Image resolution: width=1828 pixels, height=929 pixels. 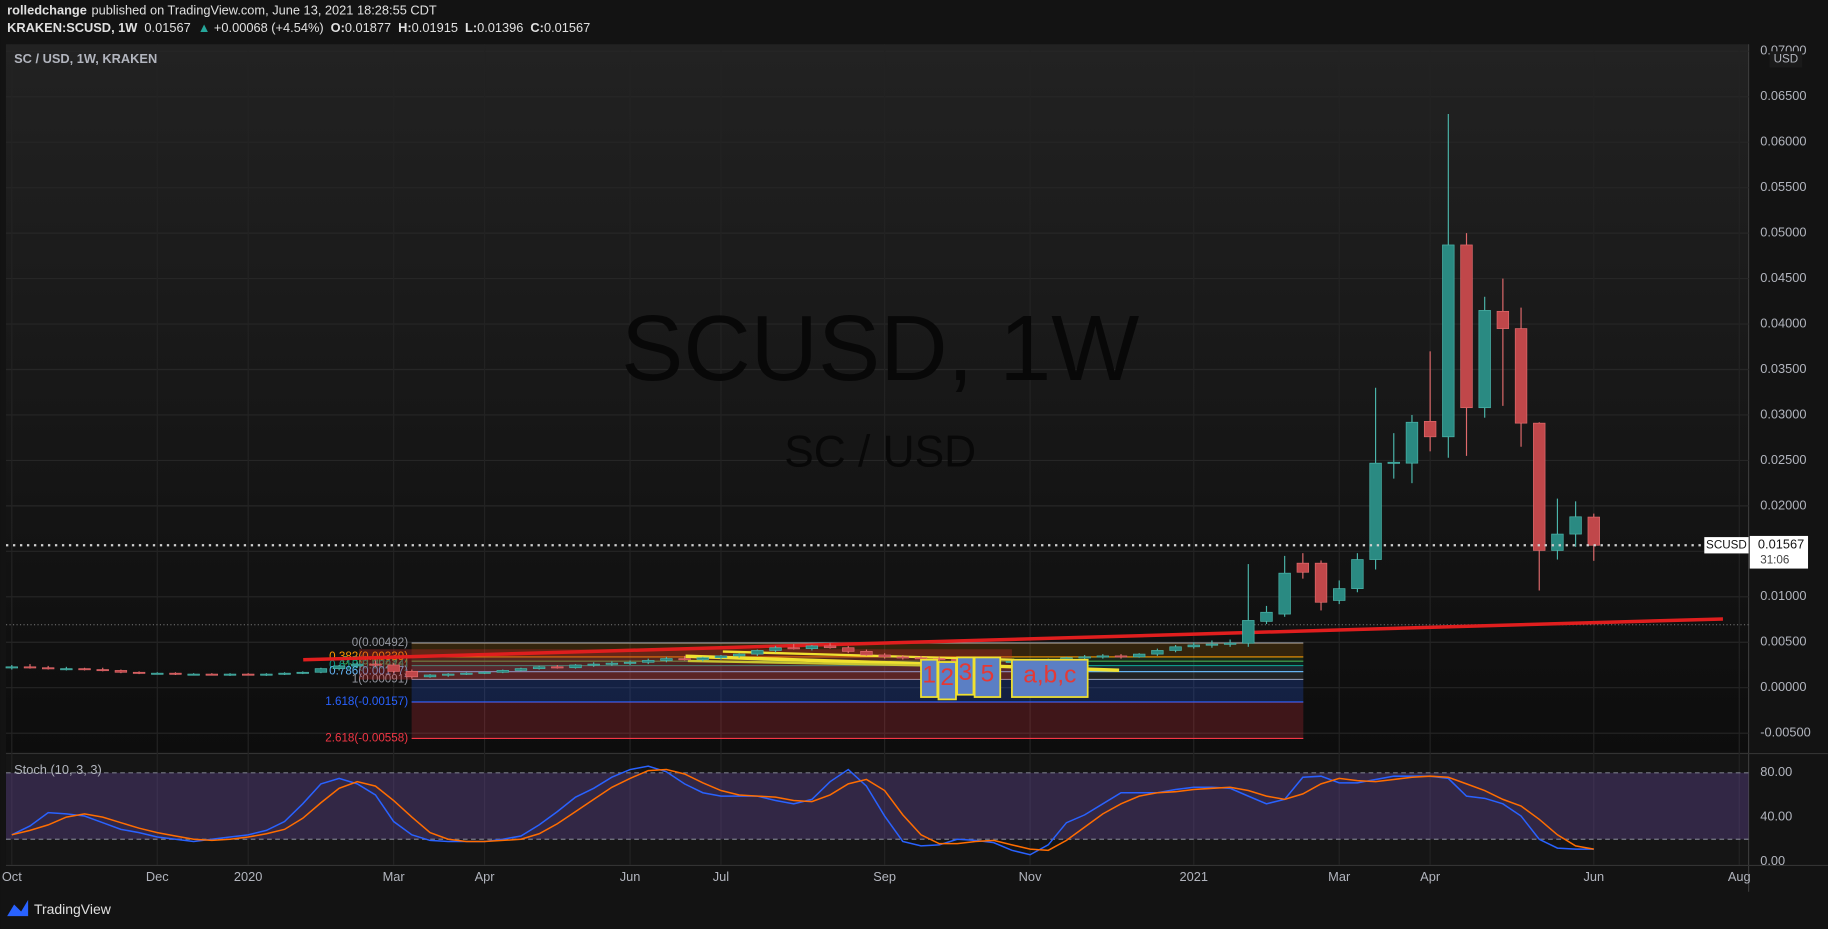 I want to click on wave-label: 2, so click(x=947, y=677).